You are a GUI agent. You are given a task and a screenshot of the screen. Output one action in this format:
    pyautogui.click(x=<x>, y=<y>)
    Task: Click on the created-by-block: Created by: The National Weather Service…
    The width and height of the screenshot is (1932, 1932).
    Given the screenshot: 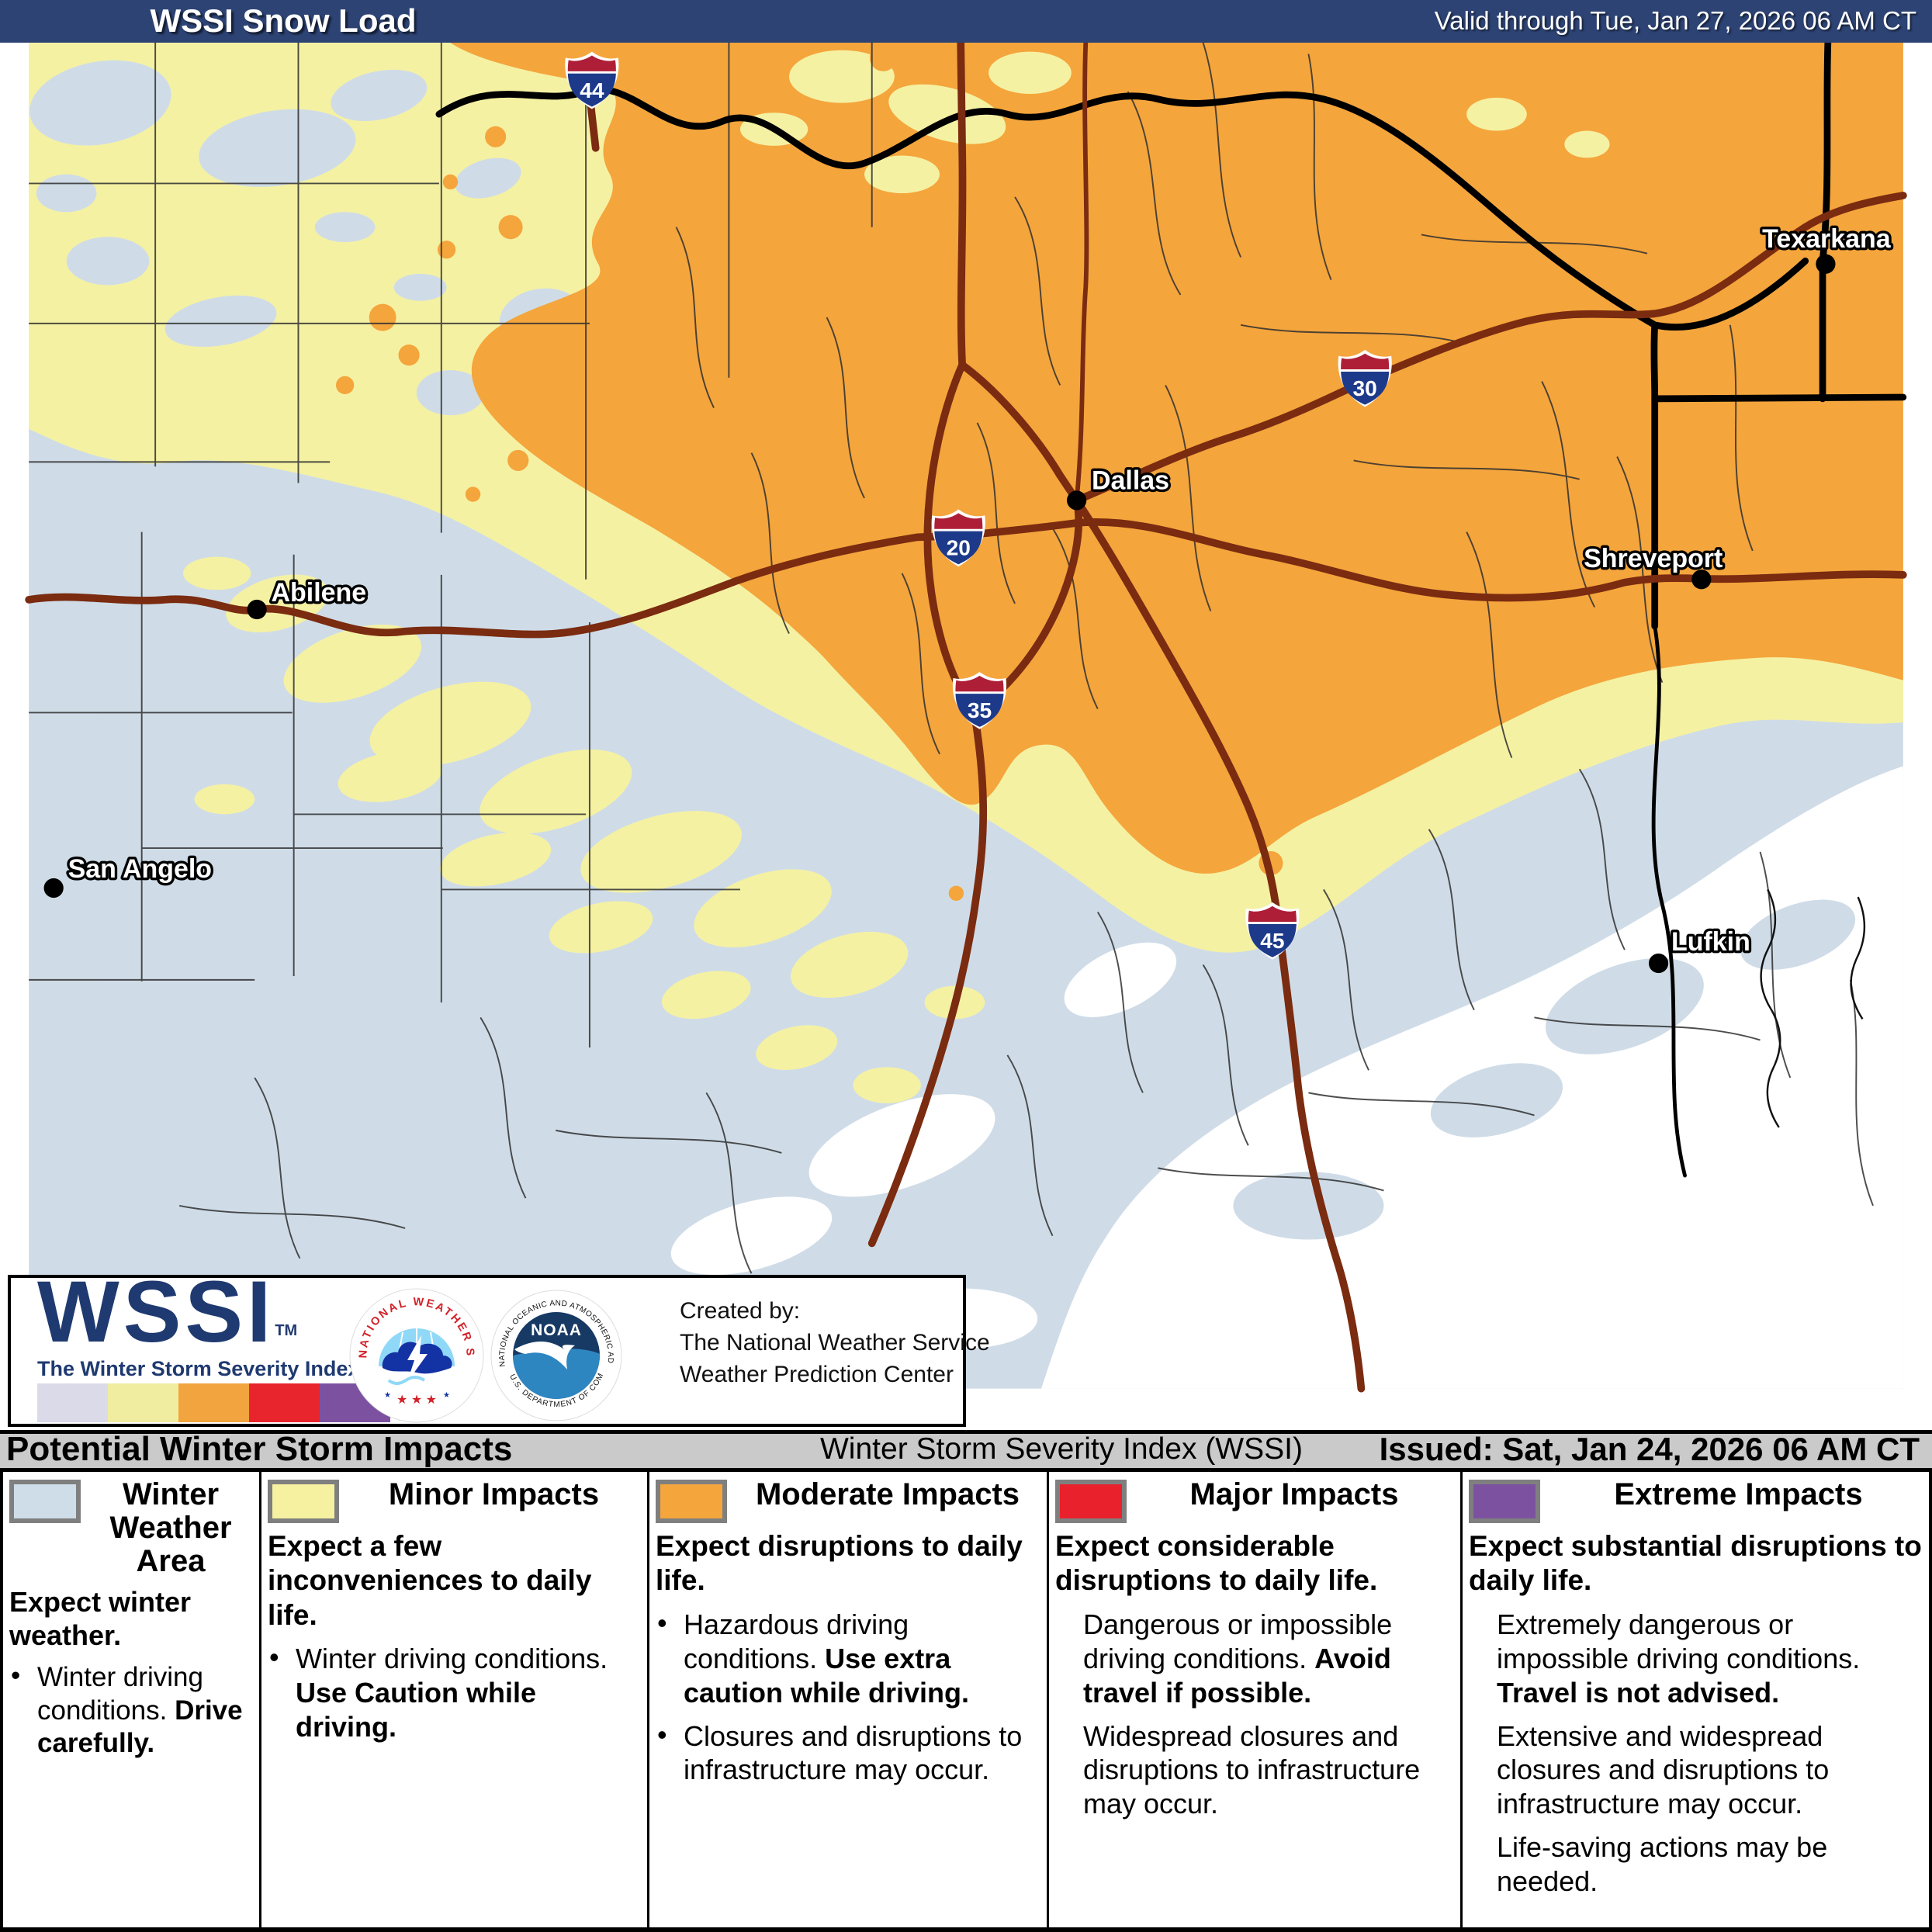 What is the action you would take?
    pyautogui.click(x=835, y=1342)
    